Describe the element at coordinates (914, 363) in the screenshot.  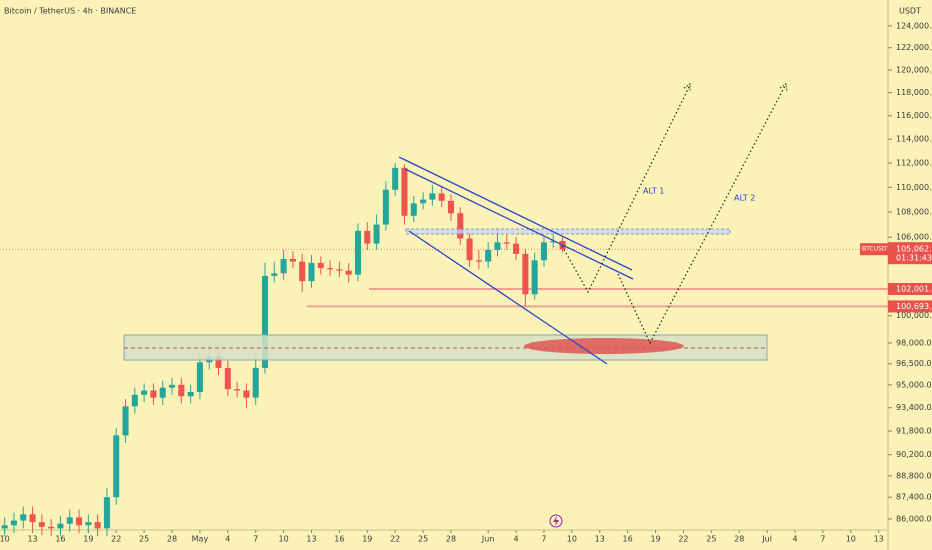
I see `y-tick-label: 96,500.00` at that location.